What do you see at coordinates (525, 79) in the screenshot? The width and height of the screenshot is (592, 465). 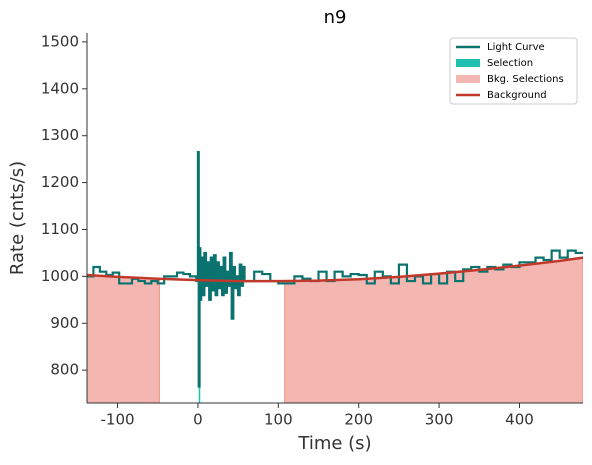 I see `legend-label: Bkg. Selections` at bounding box center [525, 79].